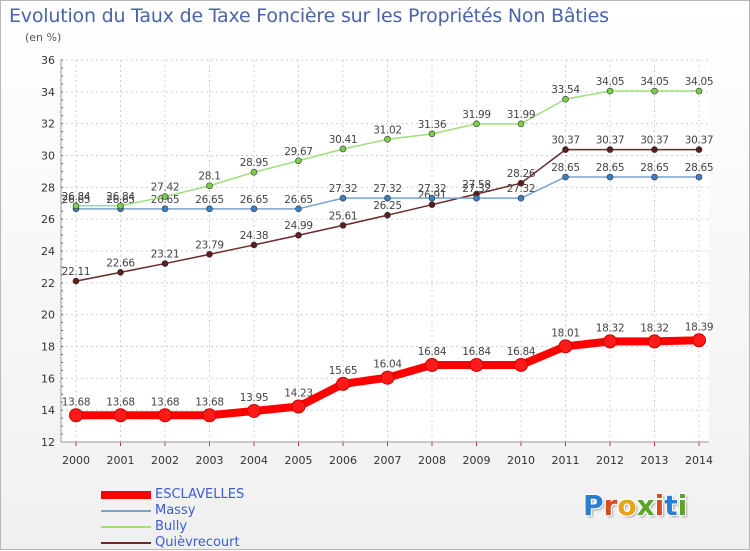 This screenshot has height=551, width=750. I want to click on data-label-qui-vrecourt: 30.37, so click(610, 141).